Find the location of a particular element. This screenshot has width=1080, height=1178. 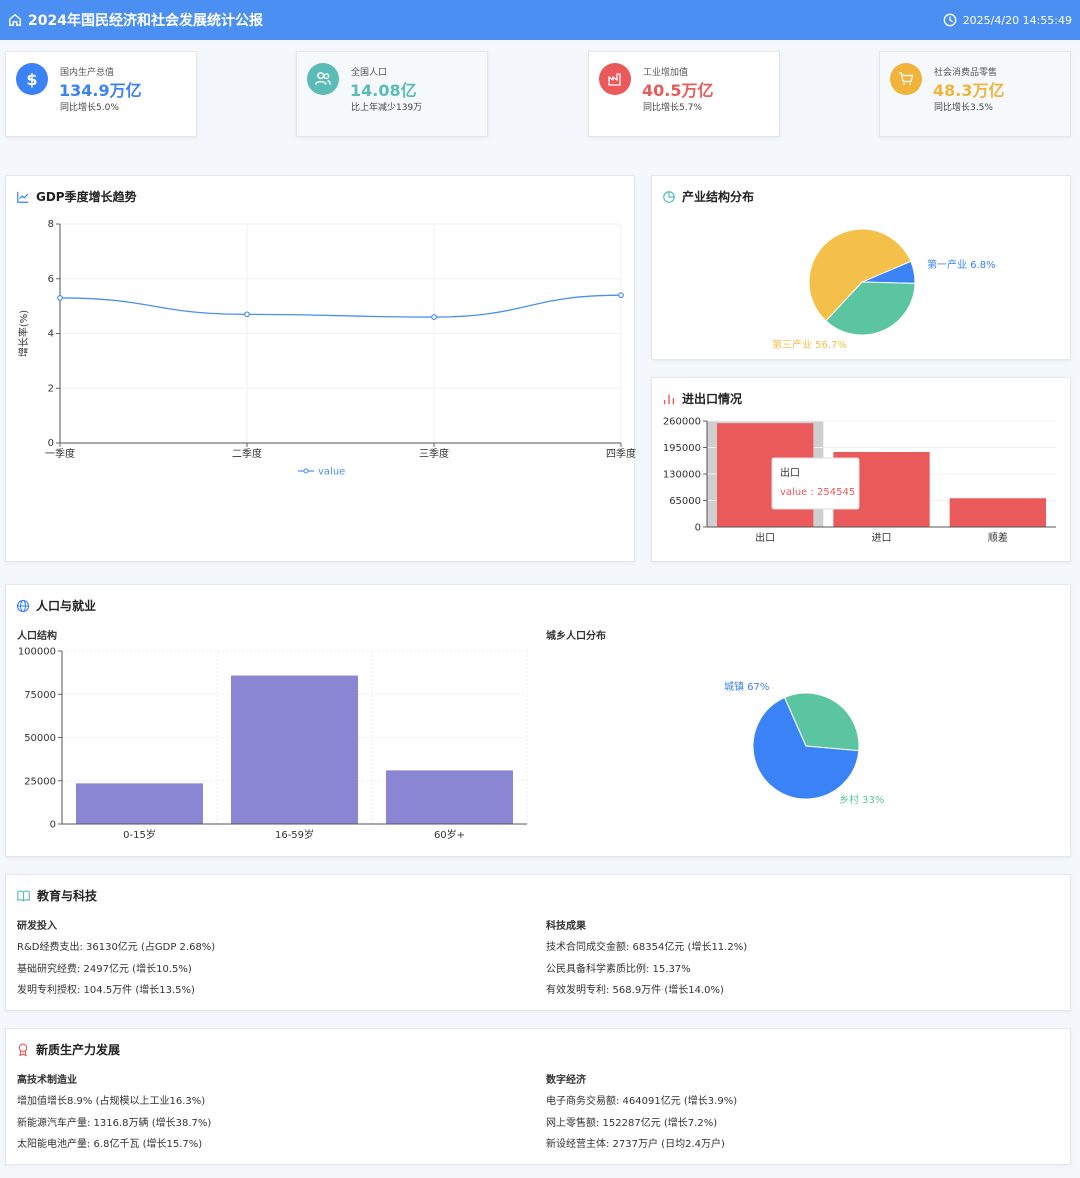

kpi-card-retail: 社会消费品零售 48.3万亿 同比增长3.5% is located at coordinates (975, 94).